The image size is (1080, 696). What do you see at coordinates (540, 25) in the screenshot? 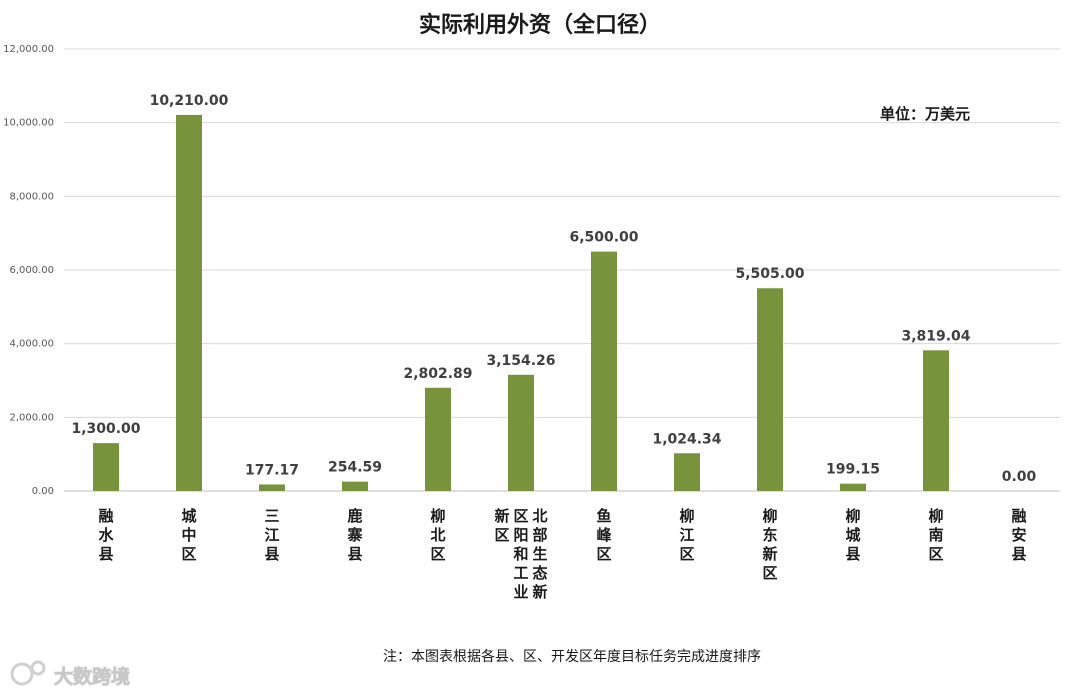
I see `chart-title: 实际利用外资（全口径）` at bounding box center [540, 25].